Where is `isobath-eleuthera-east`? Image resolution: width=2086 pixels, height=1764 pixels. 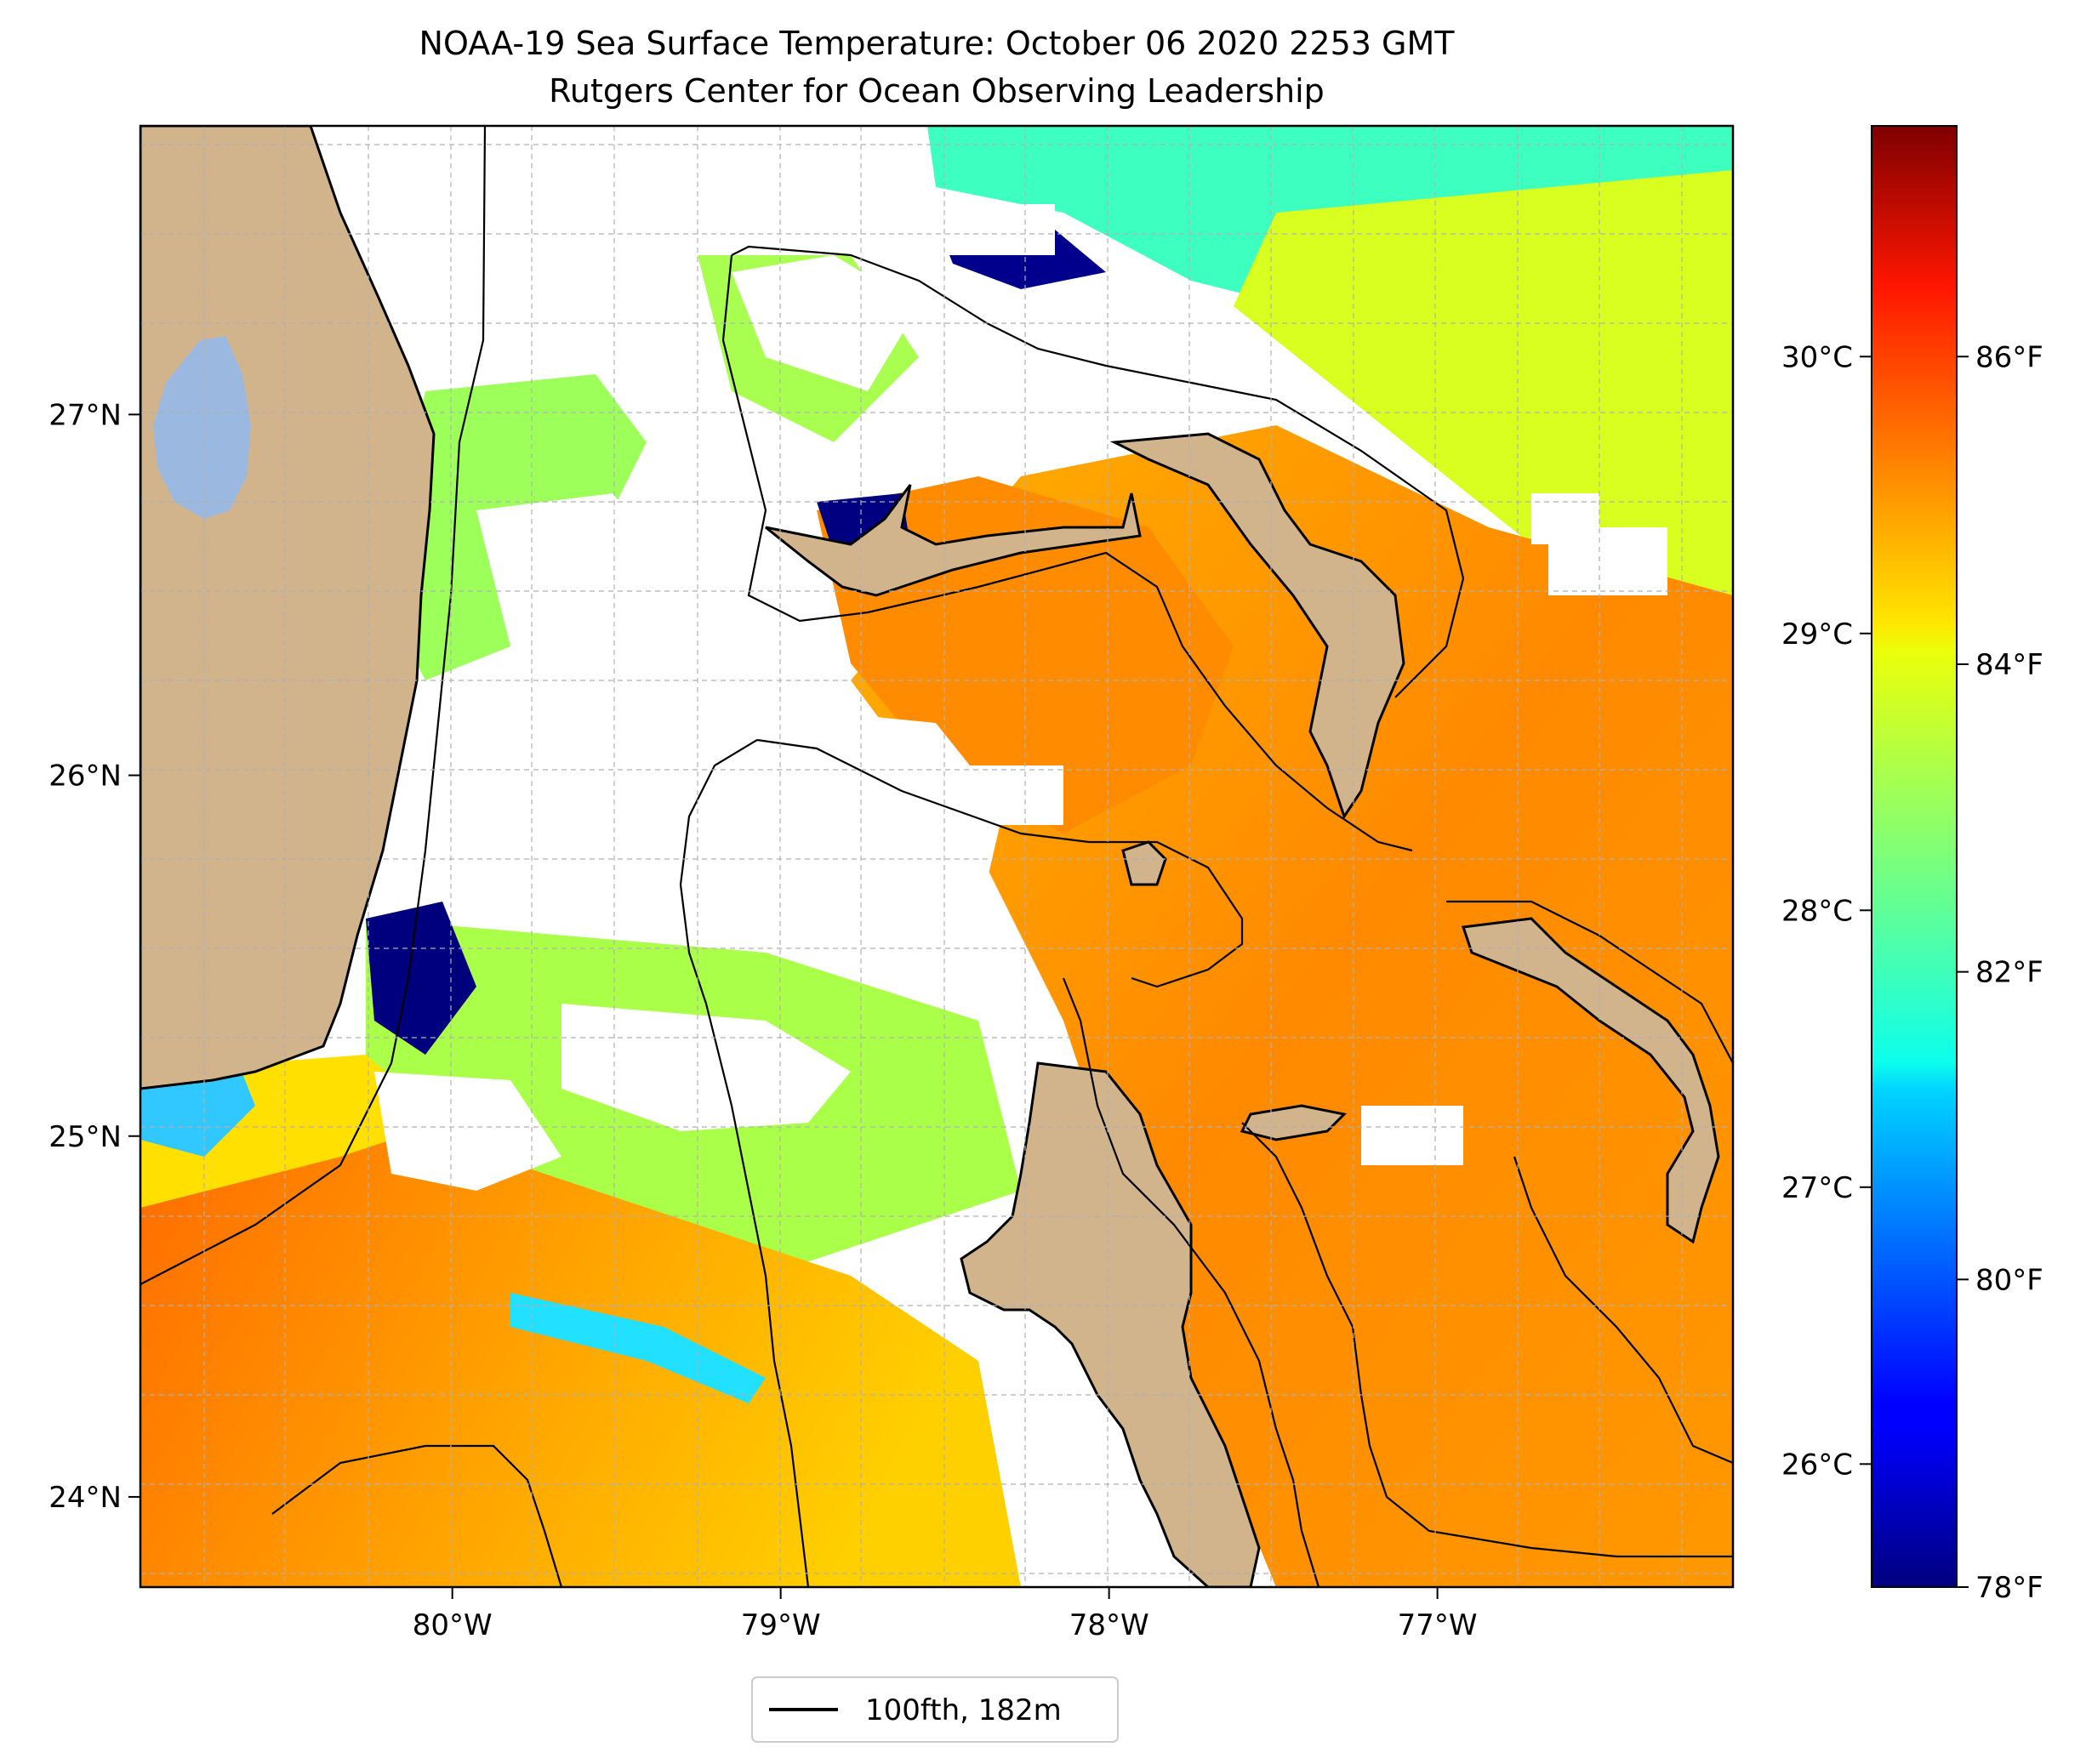
isobath-eleuthera-east is located at coordinates (1589, 982).